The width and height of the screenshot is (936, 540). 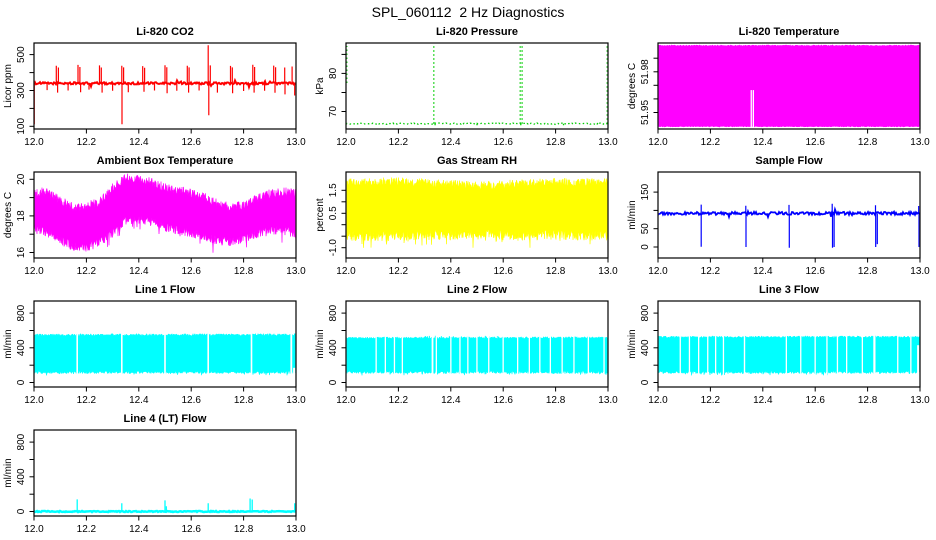 I want to click on y-tick-label: 300, so click(x=21, y=90).